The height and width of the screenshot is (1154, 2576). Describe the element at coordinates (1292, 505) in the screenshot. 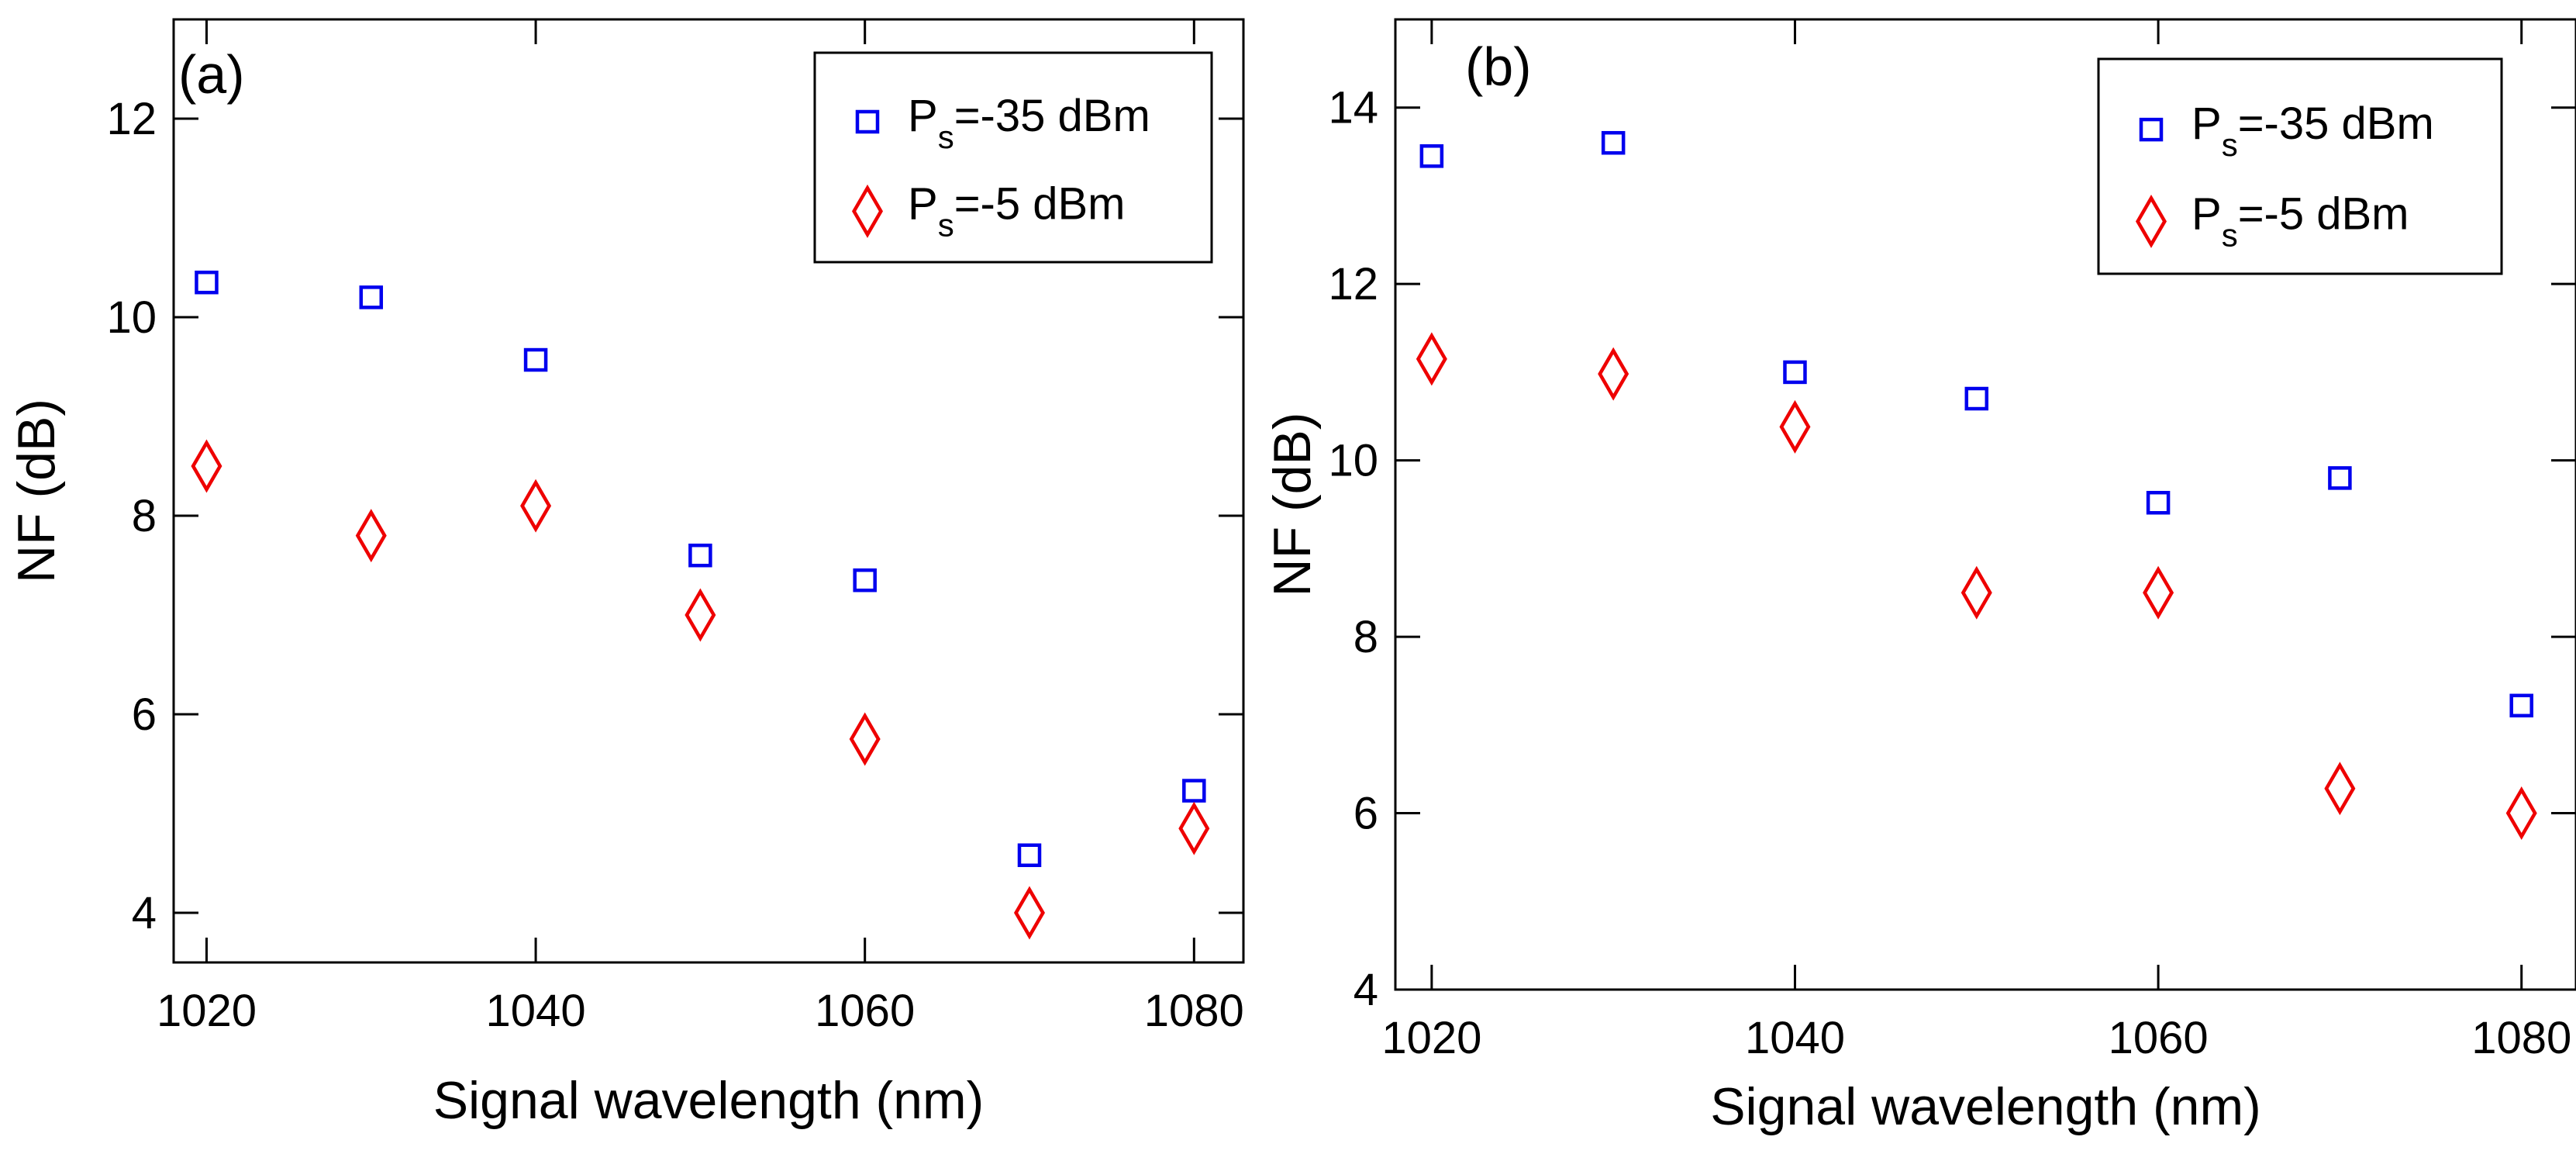

I see `panel-b-ylabel: NF (dB)` at that location.